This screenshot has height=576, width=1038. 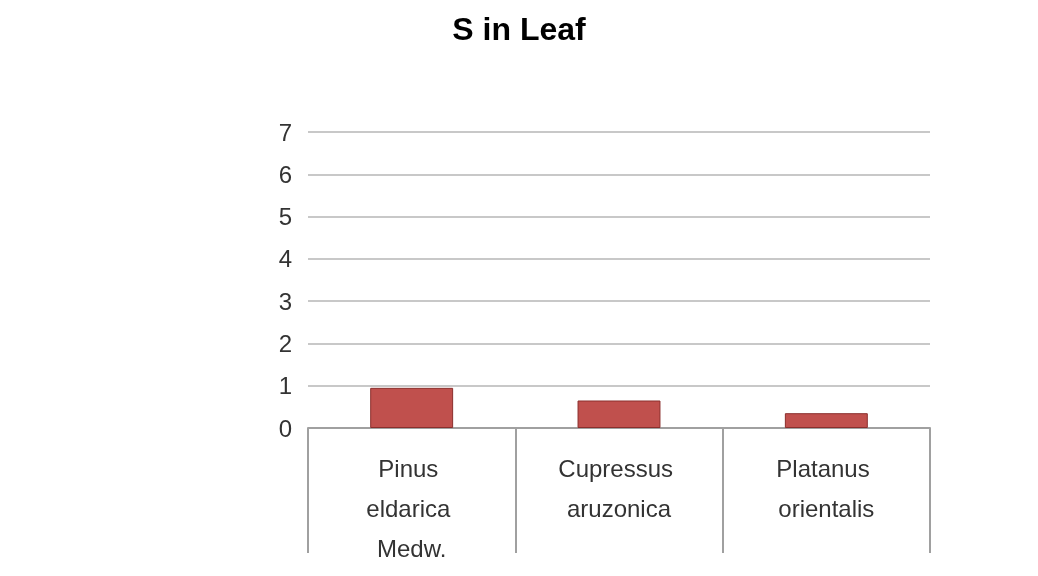 I want to click on x-tick-label: Pinus eldarica Medw., so click(x=412, y=508).